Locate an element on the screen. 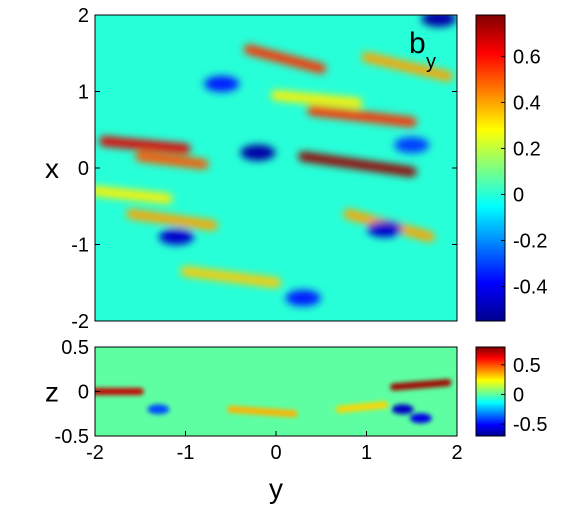 The height and width of the screenshot is (507, 582). bottom-y-tick-label: 0.5 is located at coordinates (75, 348).